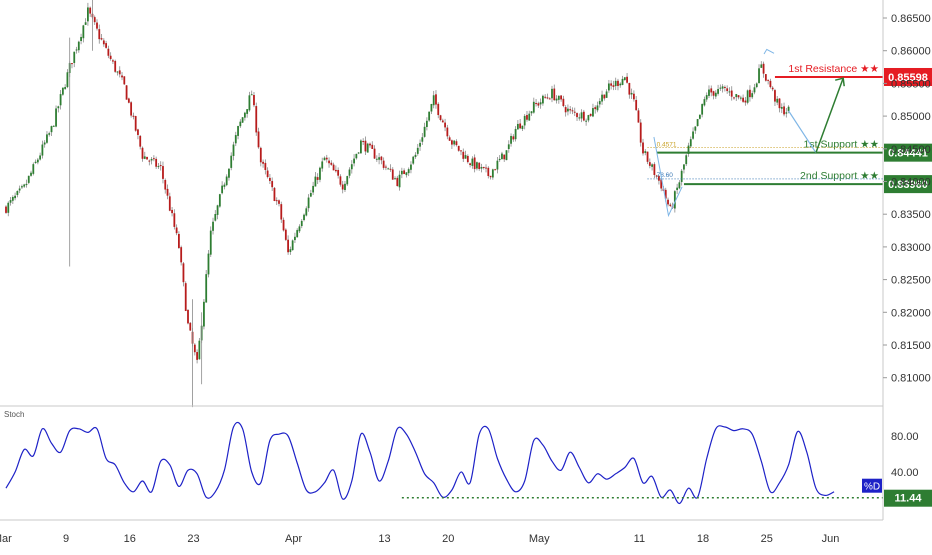  I want to click on price-tick-label: 0.84000, so click(911, 183).